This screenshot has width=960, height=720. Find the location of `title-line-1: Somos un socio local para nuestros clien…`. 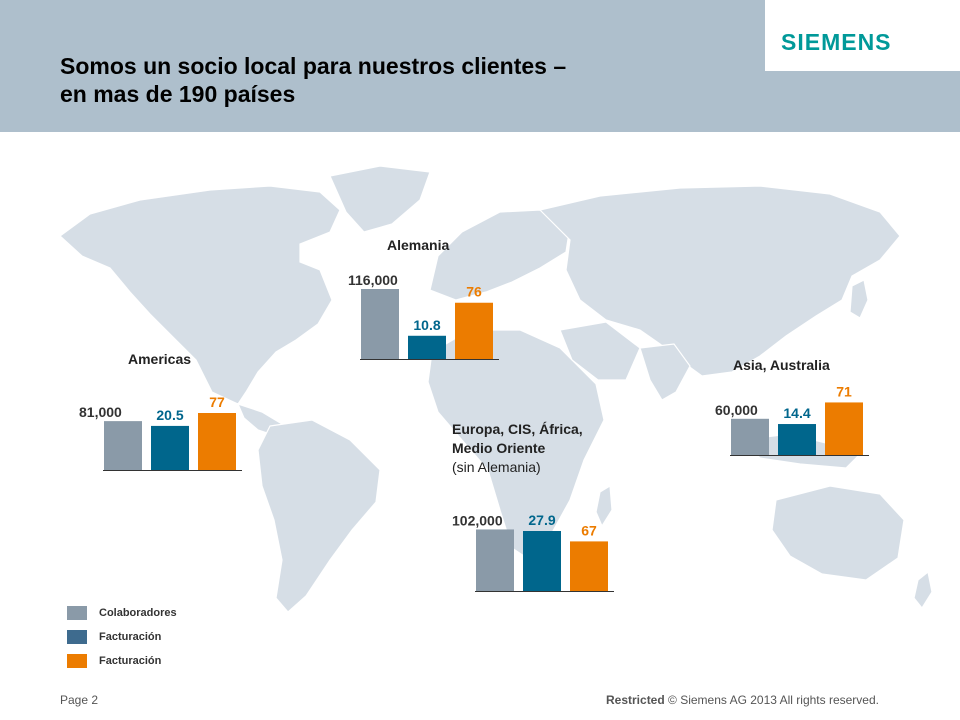

title-line-1: Somos un socio local para nuestros clien… is located at coordinates (313, 66).